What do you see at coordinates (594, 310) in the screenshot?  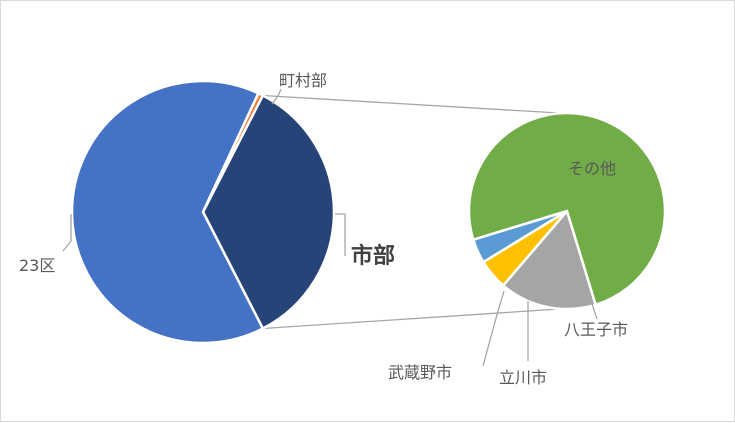 I see `leader-line-hachioji` at bounding box center [594, 310].